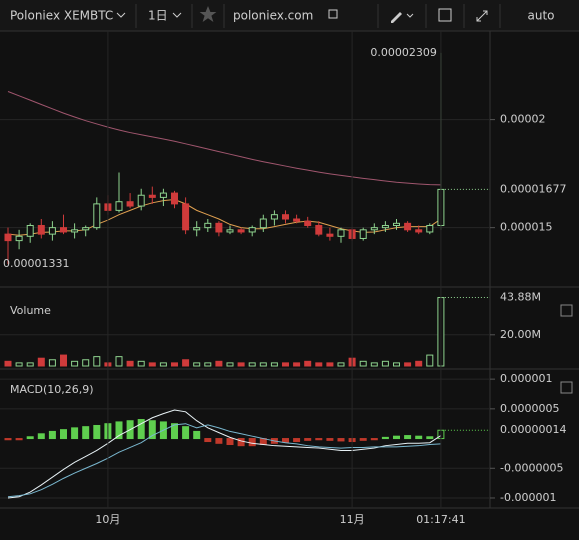 Image resolution: width=579 pixels, height=540 pixels. What do you see at coordinates (273, 16) in the screenshot?
I see `site: poloniex.com` at bounding box center [273, 16].